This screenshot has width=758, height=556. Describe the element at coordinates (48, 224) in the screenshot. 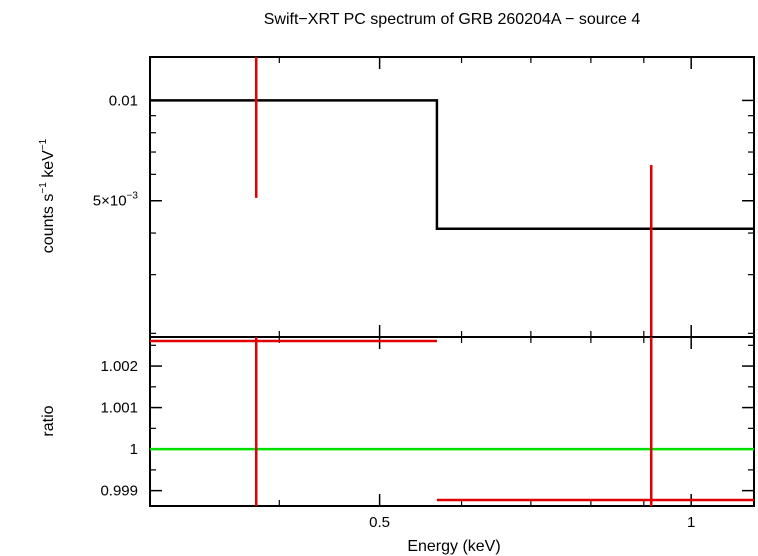

I see `top-y-axis-label-main: counts s` at that location.